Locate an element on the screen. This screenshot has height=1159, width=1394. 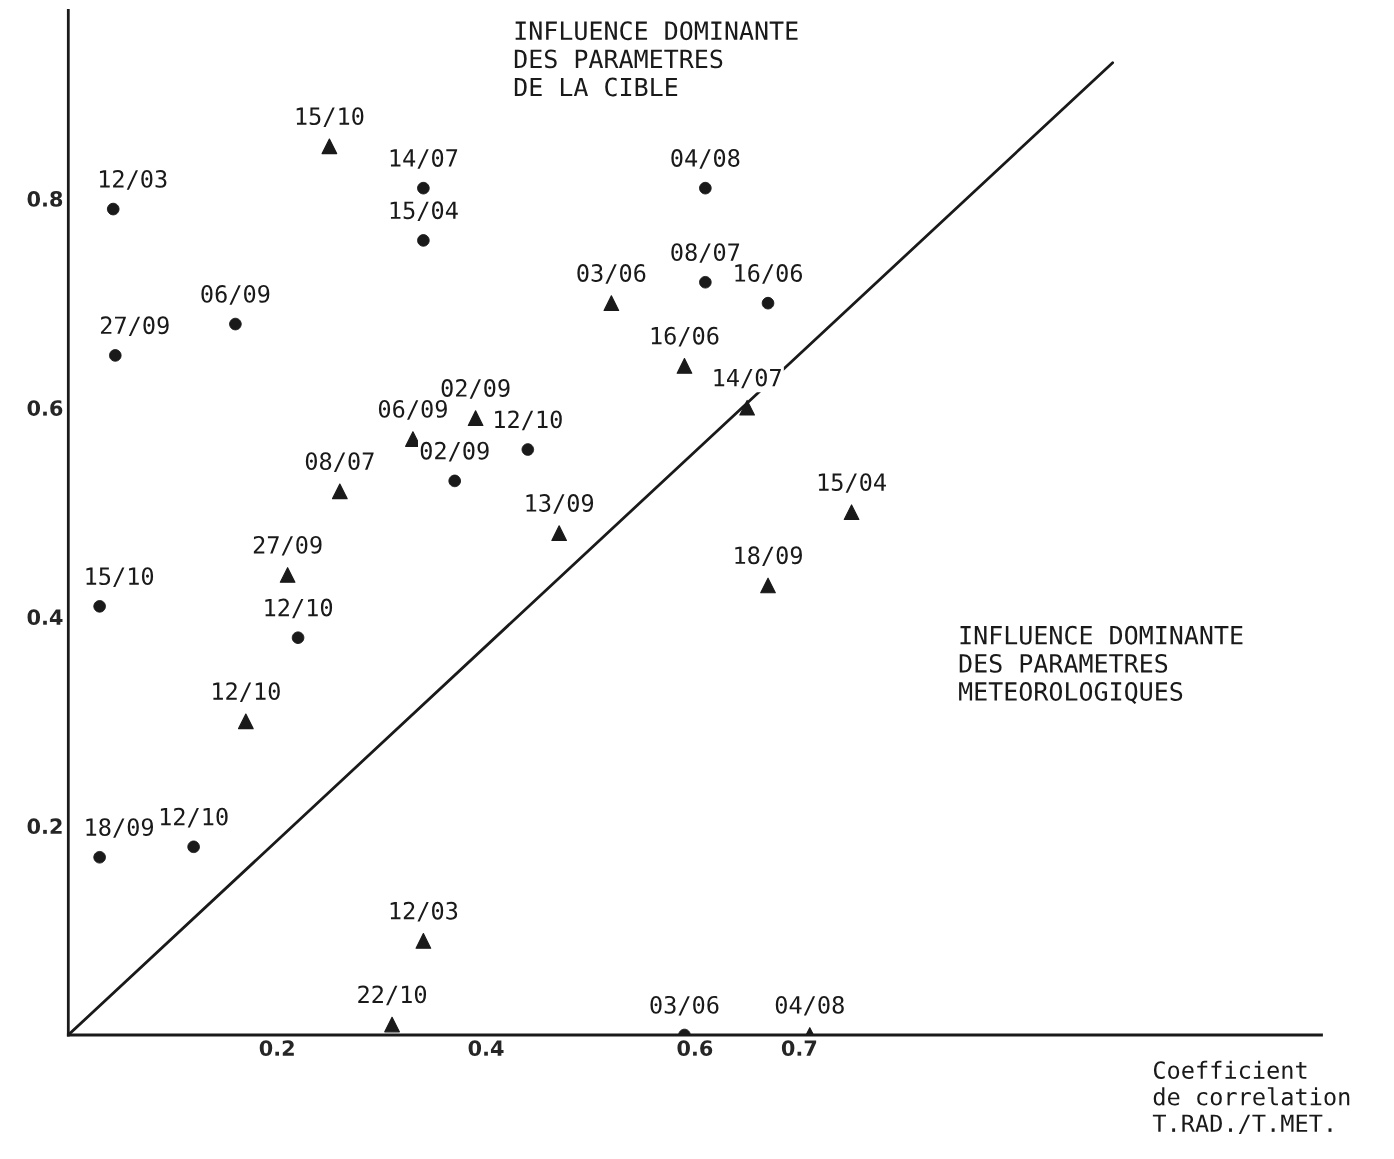
annotation: 22/10 is located at coordinates (392, 995).